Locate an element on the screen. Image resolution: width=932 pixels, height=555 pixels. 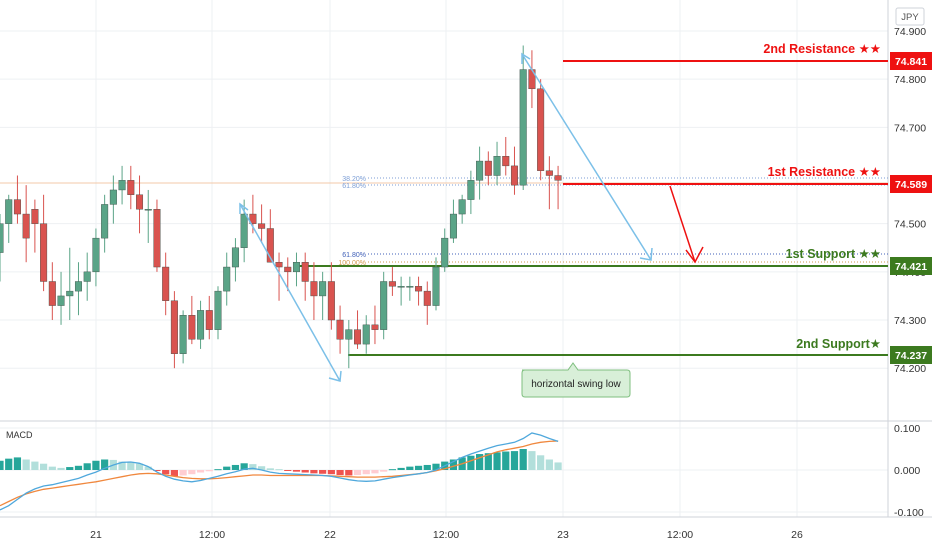
price-tag-s2: 74.237 is located at coordinates (911, 355).